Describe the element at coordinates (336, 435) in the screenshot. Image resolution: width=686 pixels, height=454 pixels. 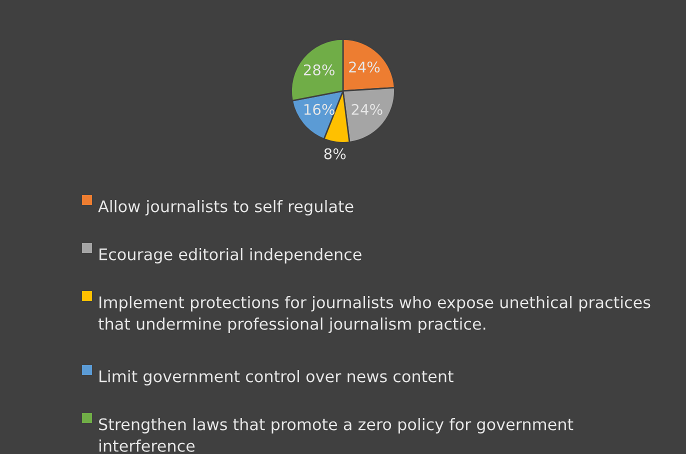
I see `legend-label: Strengthen laws that promote a zero policy for government interference` at that location.